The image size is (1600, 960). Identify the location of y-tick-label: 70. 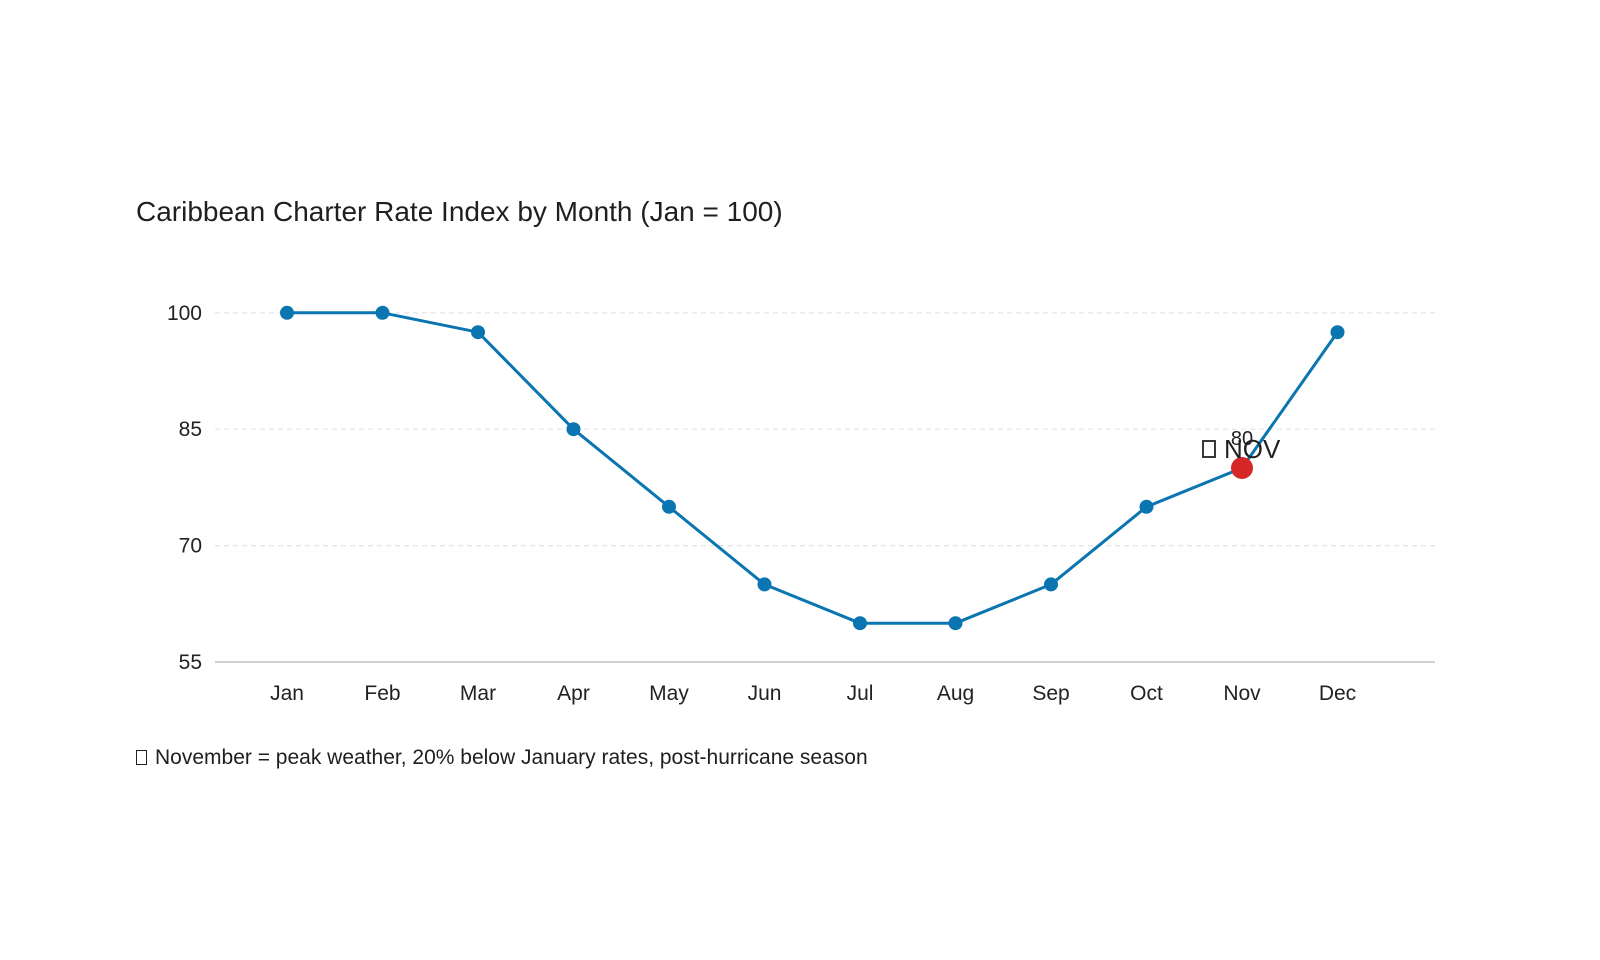
(190, 546).